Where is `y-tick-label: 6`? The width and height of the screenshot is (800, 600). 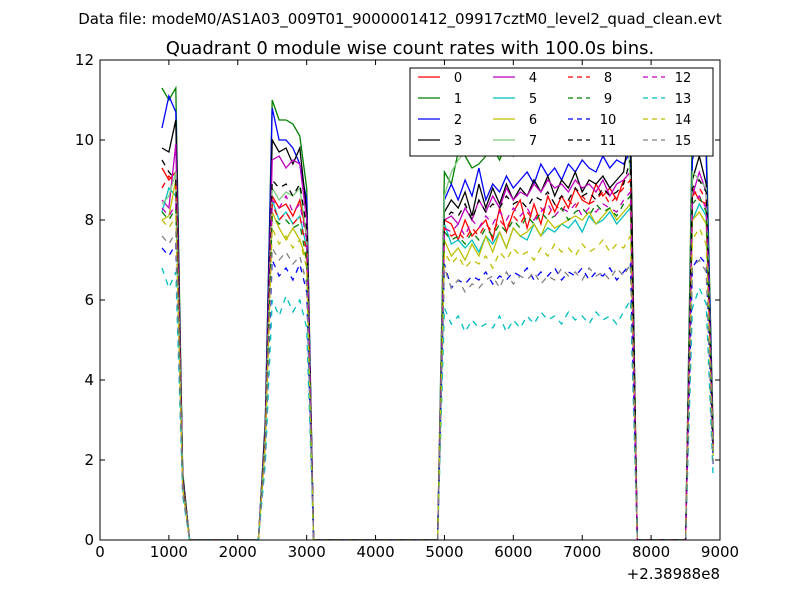 y-tick-label: 6 is located at coordinates (89, 300).